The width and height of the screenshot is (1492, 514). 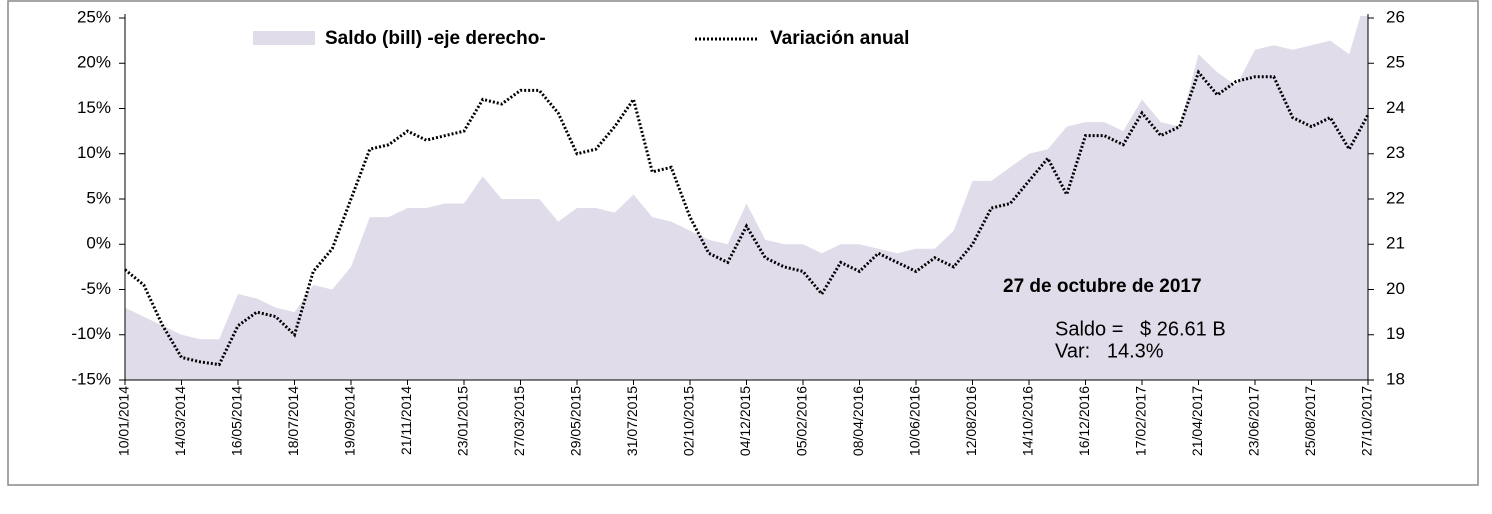 What do you see at coordinates (91, 378) in the screenshot?
I see `y-tick-label: -15%` at bounding box center [91, 378].